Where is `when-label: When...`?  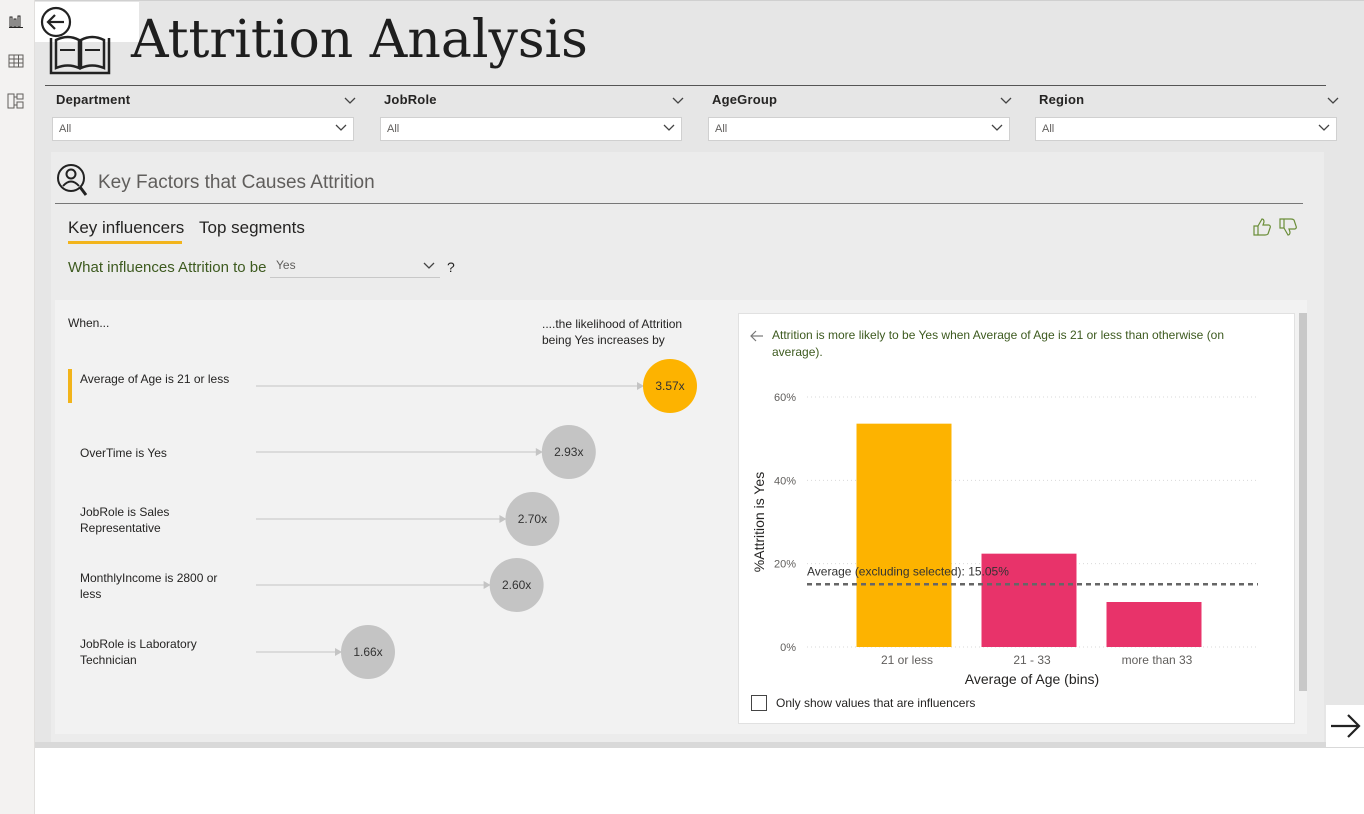
when-label: When... is located at coordinates (89, 323).